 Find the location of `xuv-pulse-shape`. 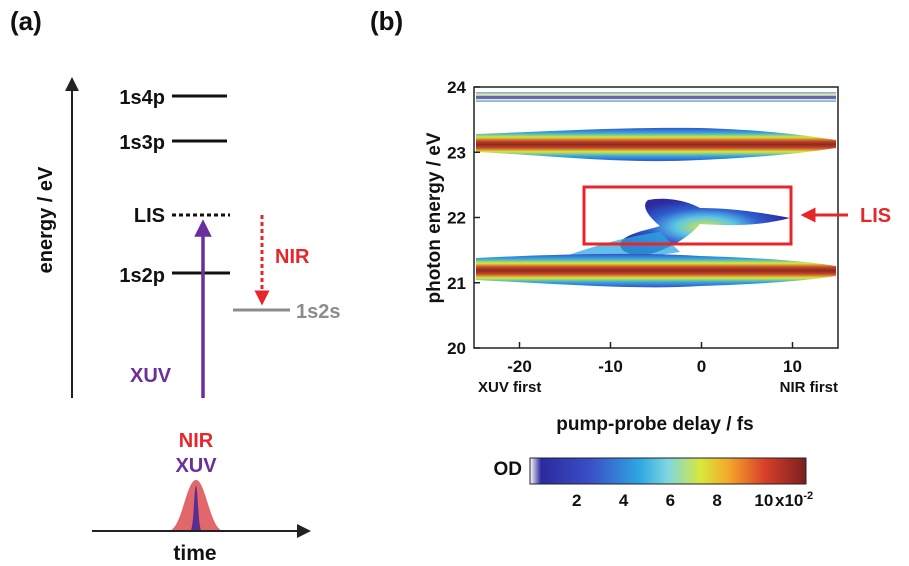

xuv-pulse-shape is located at coordinates (196, 508).